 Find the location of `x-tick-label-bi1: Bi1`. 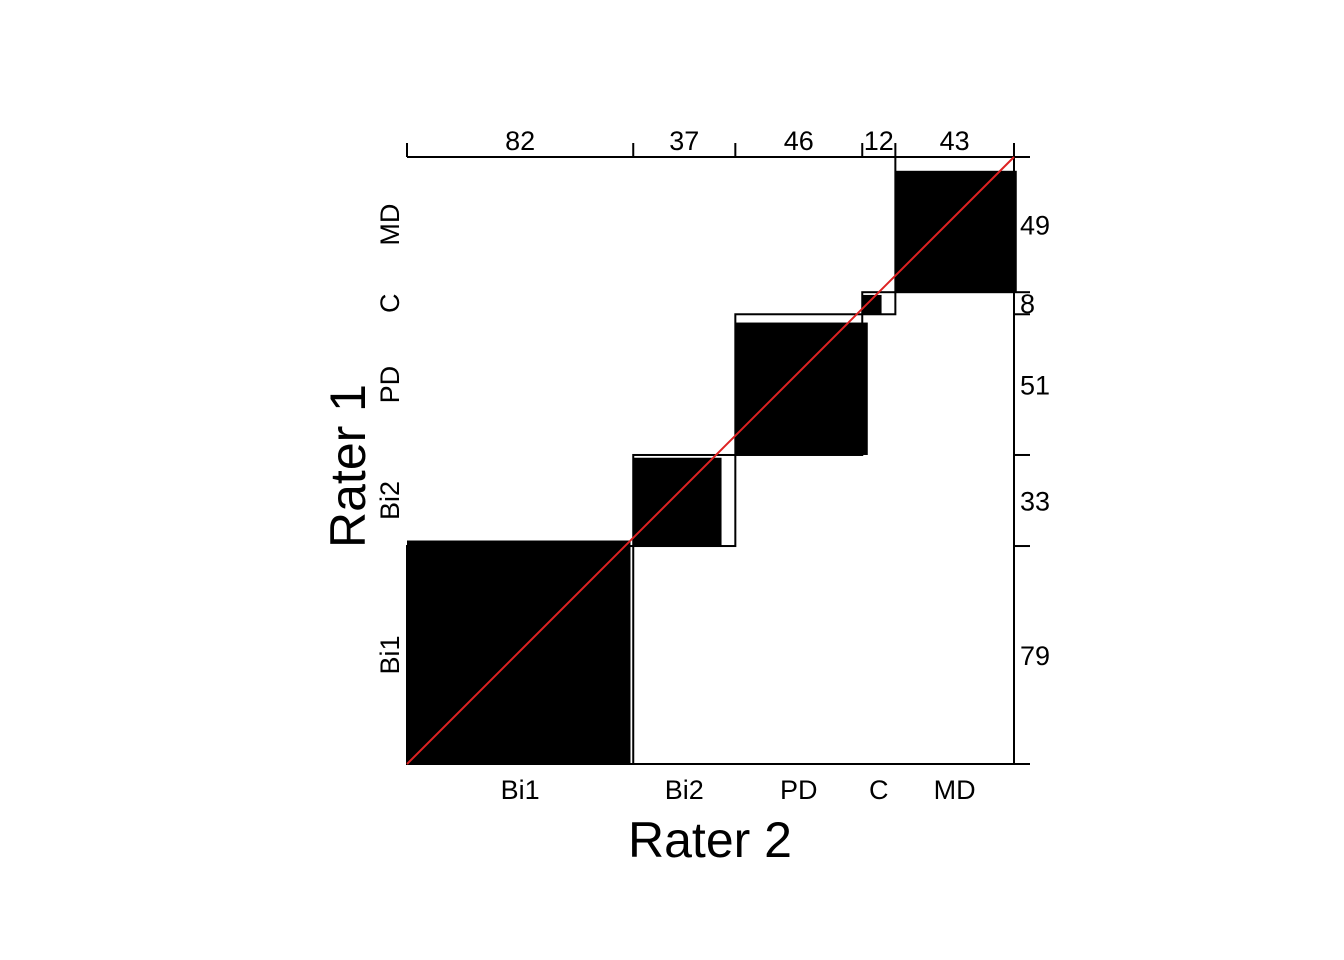

x-tick-label-bi1: Bi1 is located at coordinates (520, 790).